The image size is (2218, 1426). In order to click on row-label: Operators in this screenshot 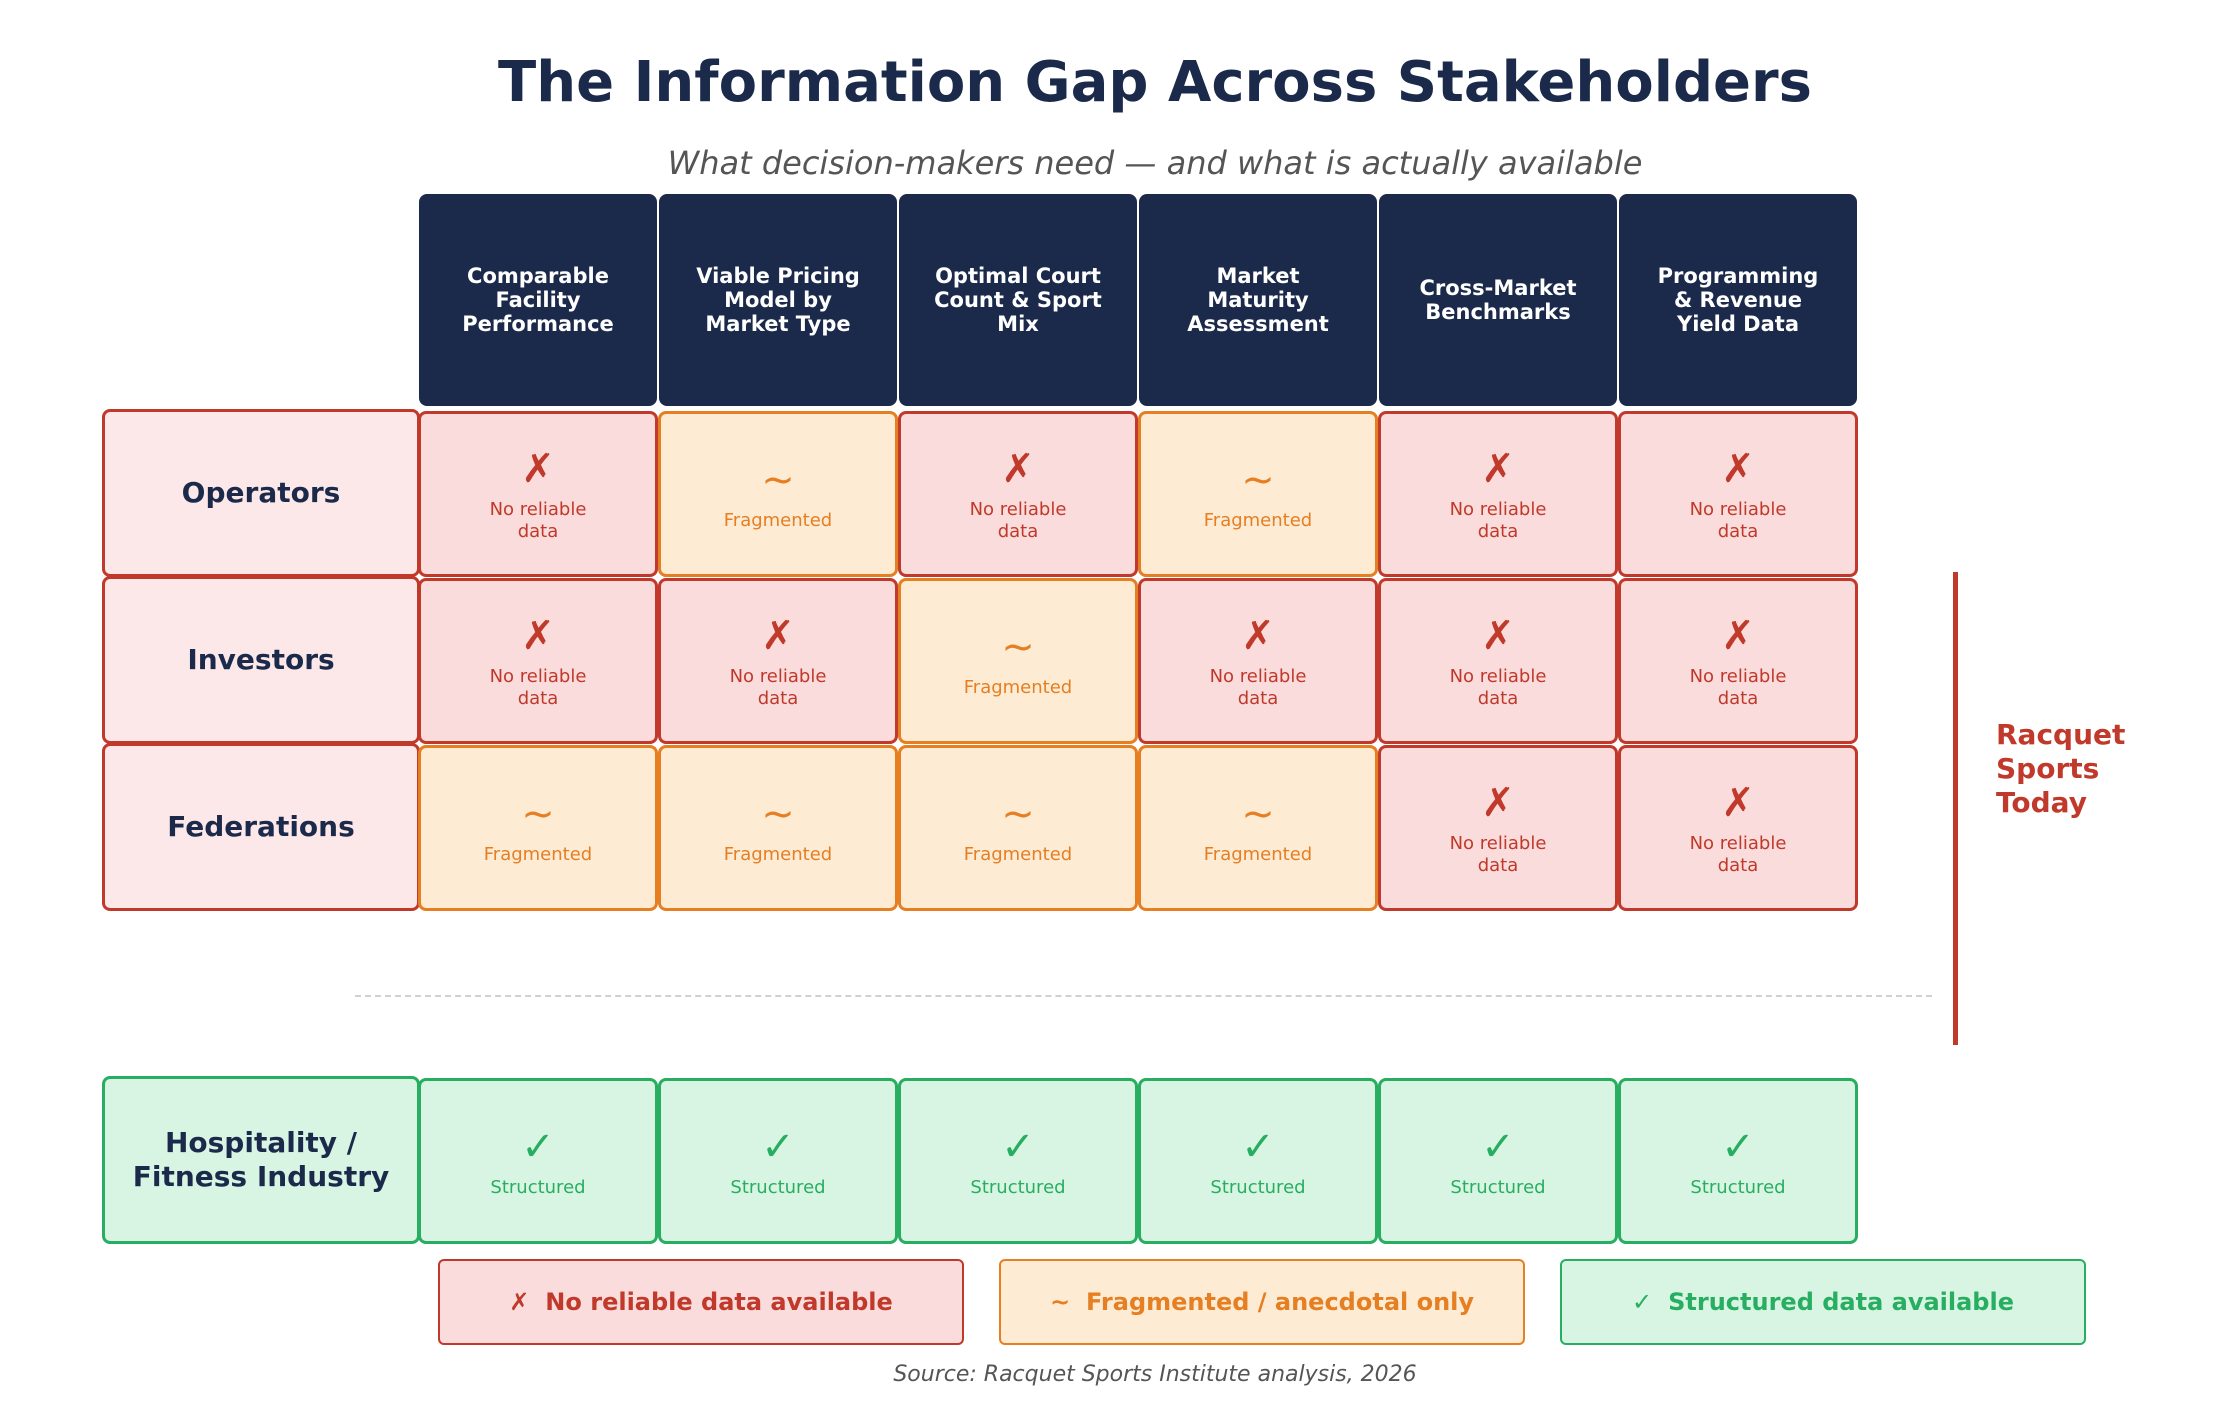, I will do `click(261, 493)`.